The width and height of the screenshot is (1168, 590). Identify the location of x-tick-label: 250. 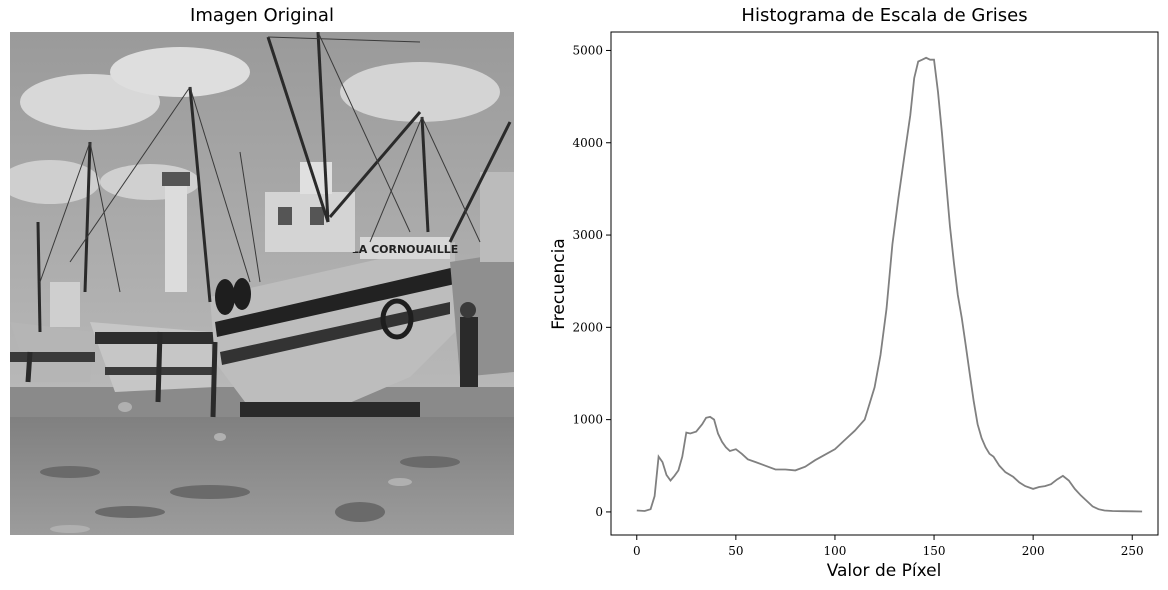
(1132, 551).